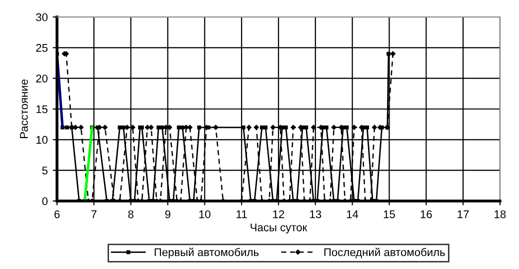  What do you see at coordinates (463, 214) in the screenshot?
I see `x-tick-label: 17` at bounding box center [463, 214].